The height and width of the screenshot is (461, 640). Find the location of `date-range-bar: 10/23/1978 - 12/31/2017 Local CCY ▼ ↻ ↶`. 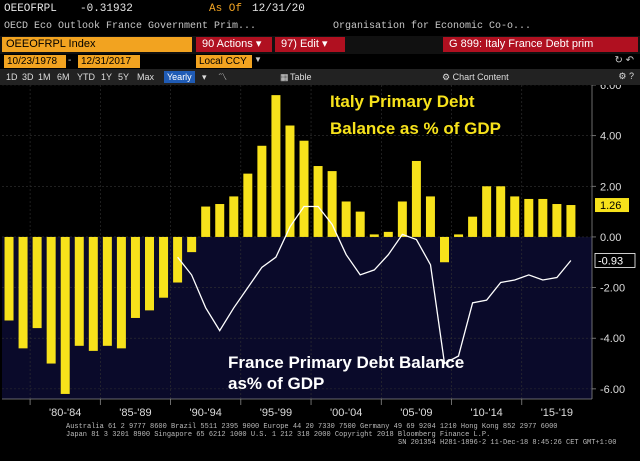

date-range-bar: 10/23/1978 - 12/31/2017 Local CCY ▼ ↻ ↶ is located at coordinates (320, 61).